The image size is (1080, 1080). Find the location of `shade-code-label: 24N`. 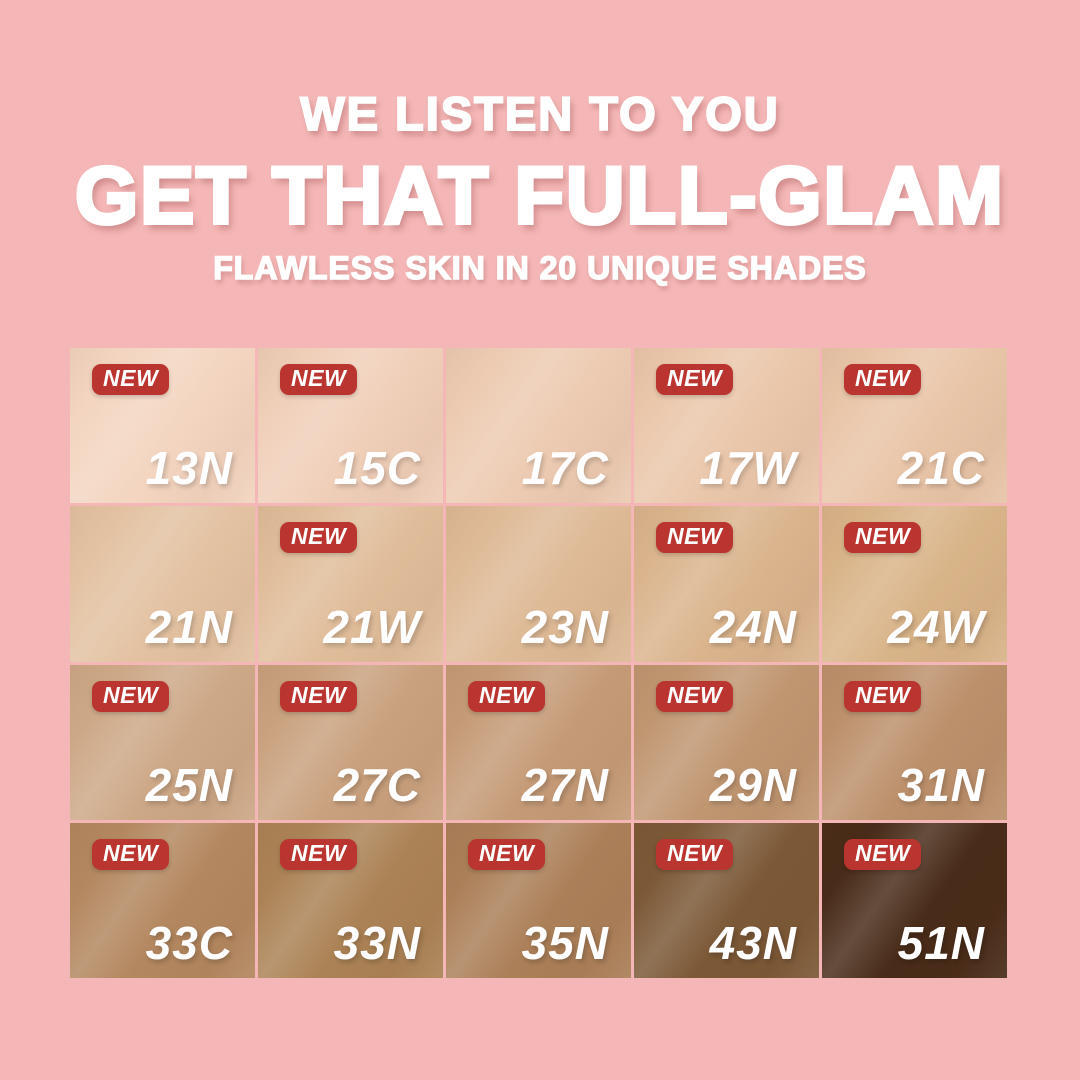

shade-code-label: 24N is located at coordinates (753, 626).